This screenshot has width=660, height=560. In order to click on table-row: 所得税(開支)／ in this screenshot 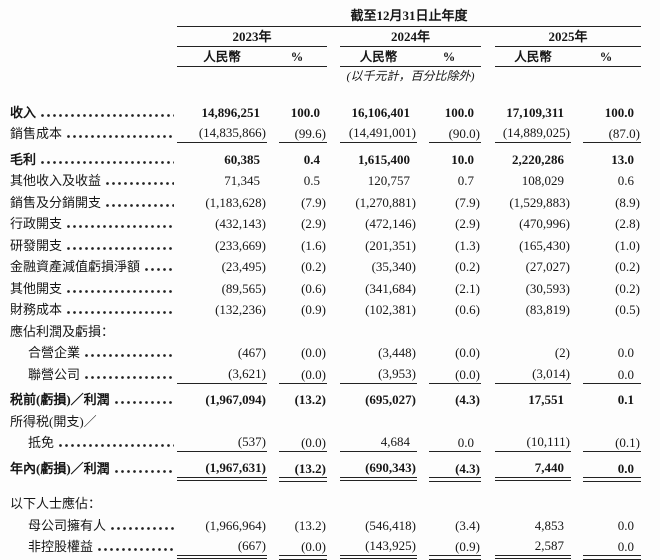, I will do `click(330, 420)`.